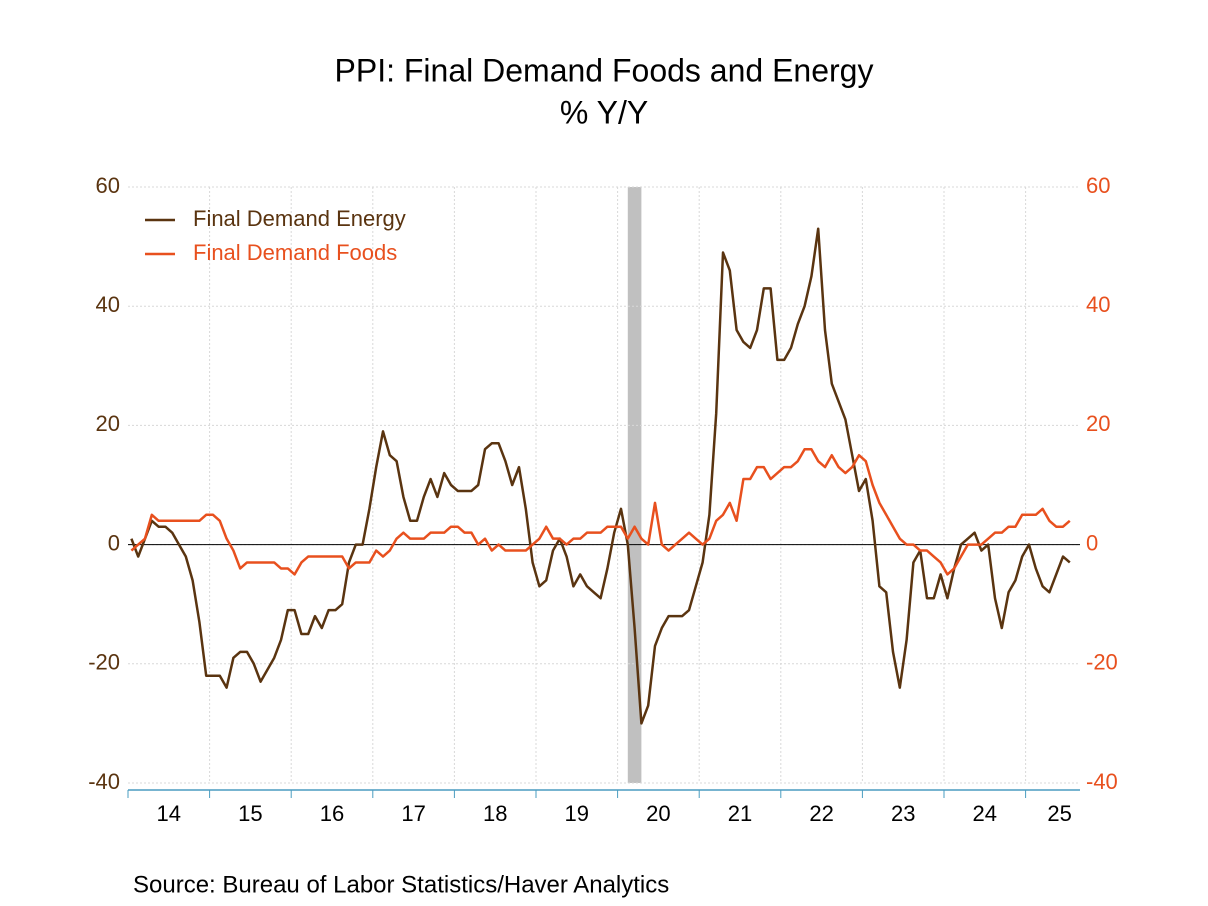 This screenshot has height=906, width=1208. I want to click on x-tick-label: 16, so click(332, 813).